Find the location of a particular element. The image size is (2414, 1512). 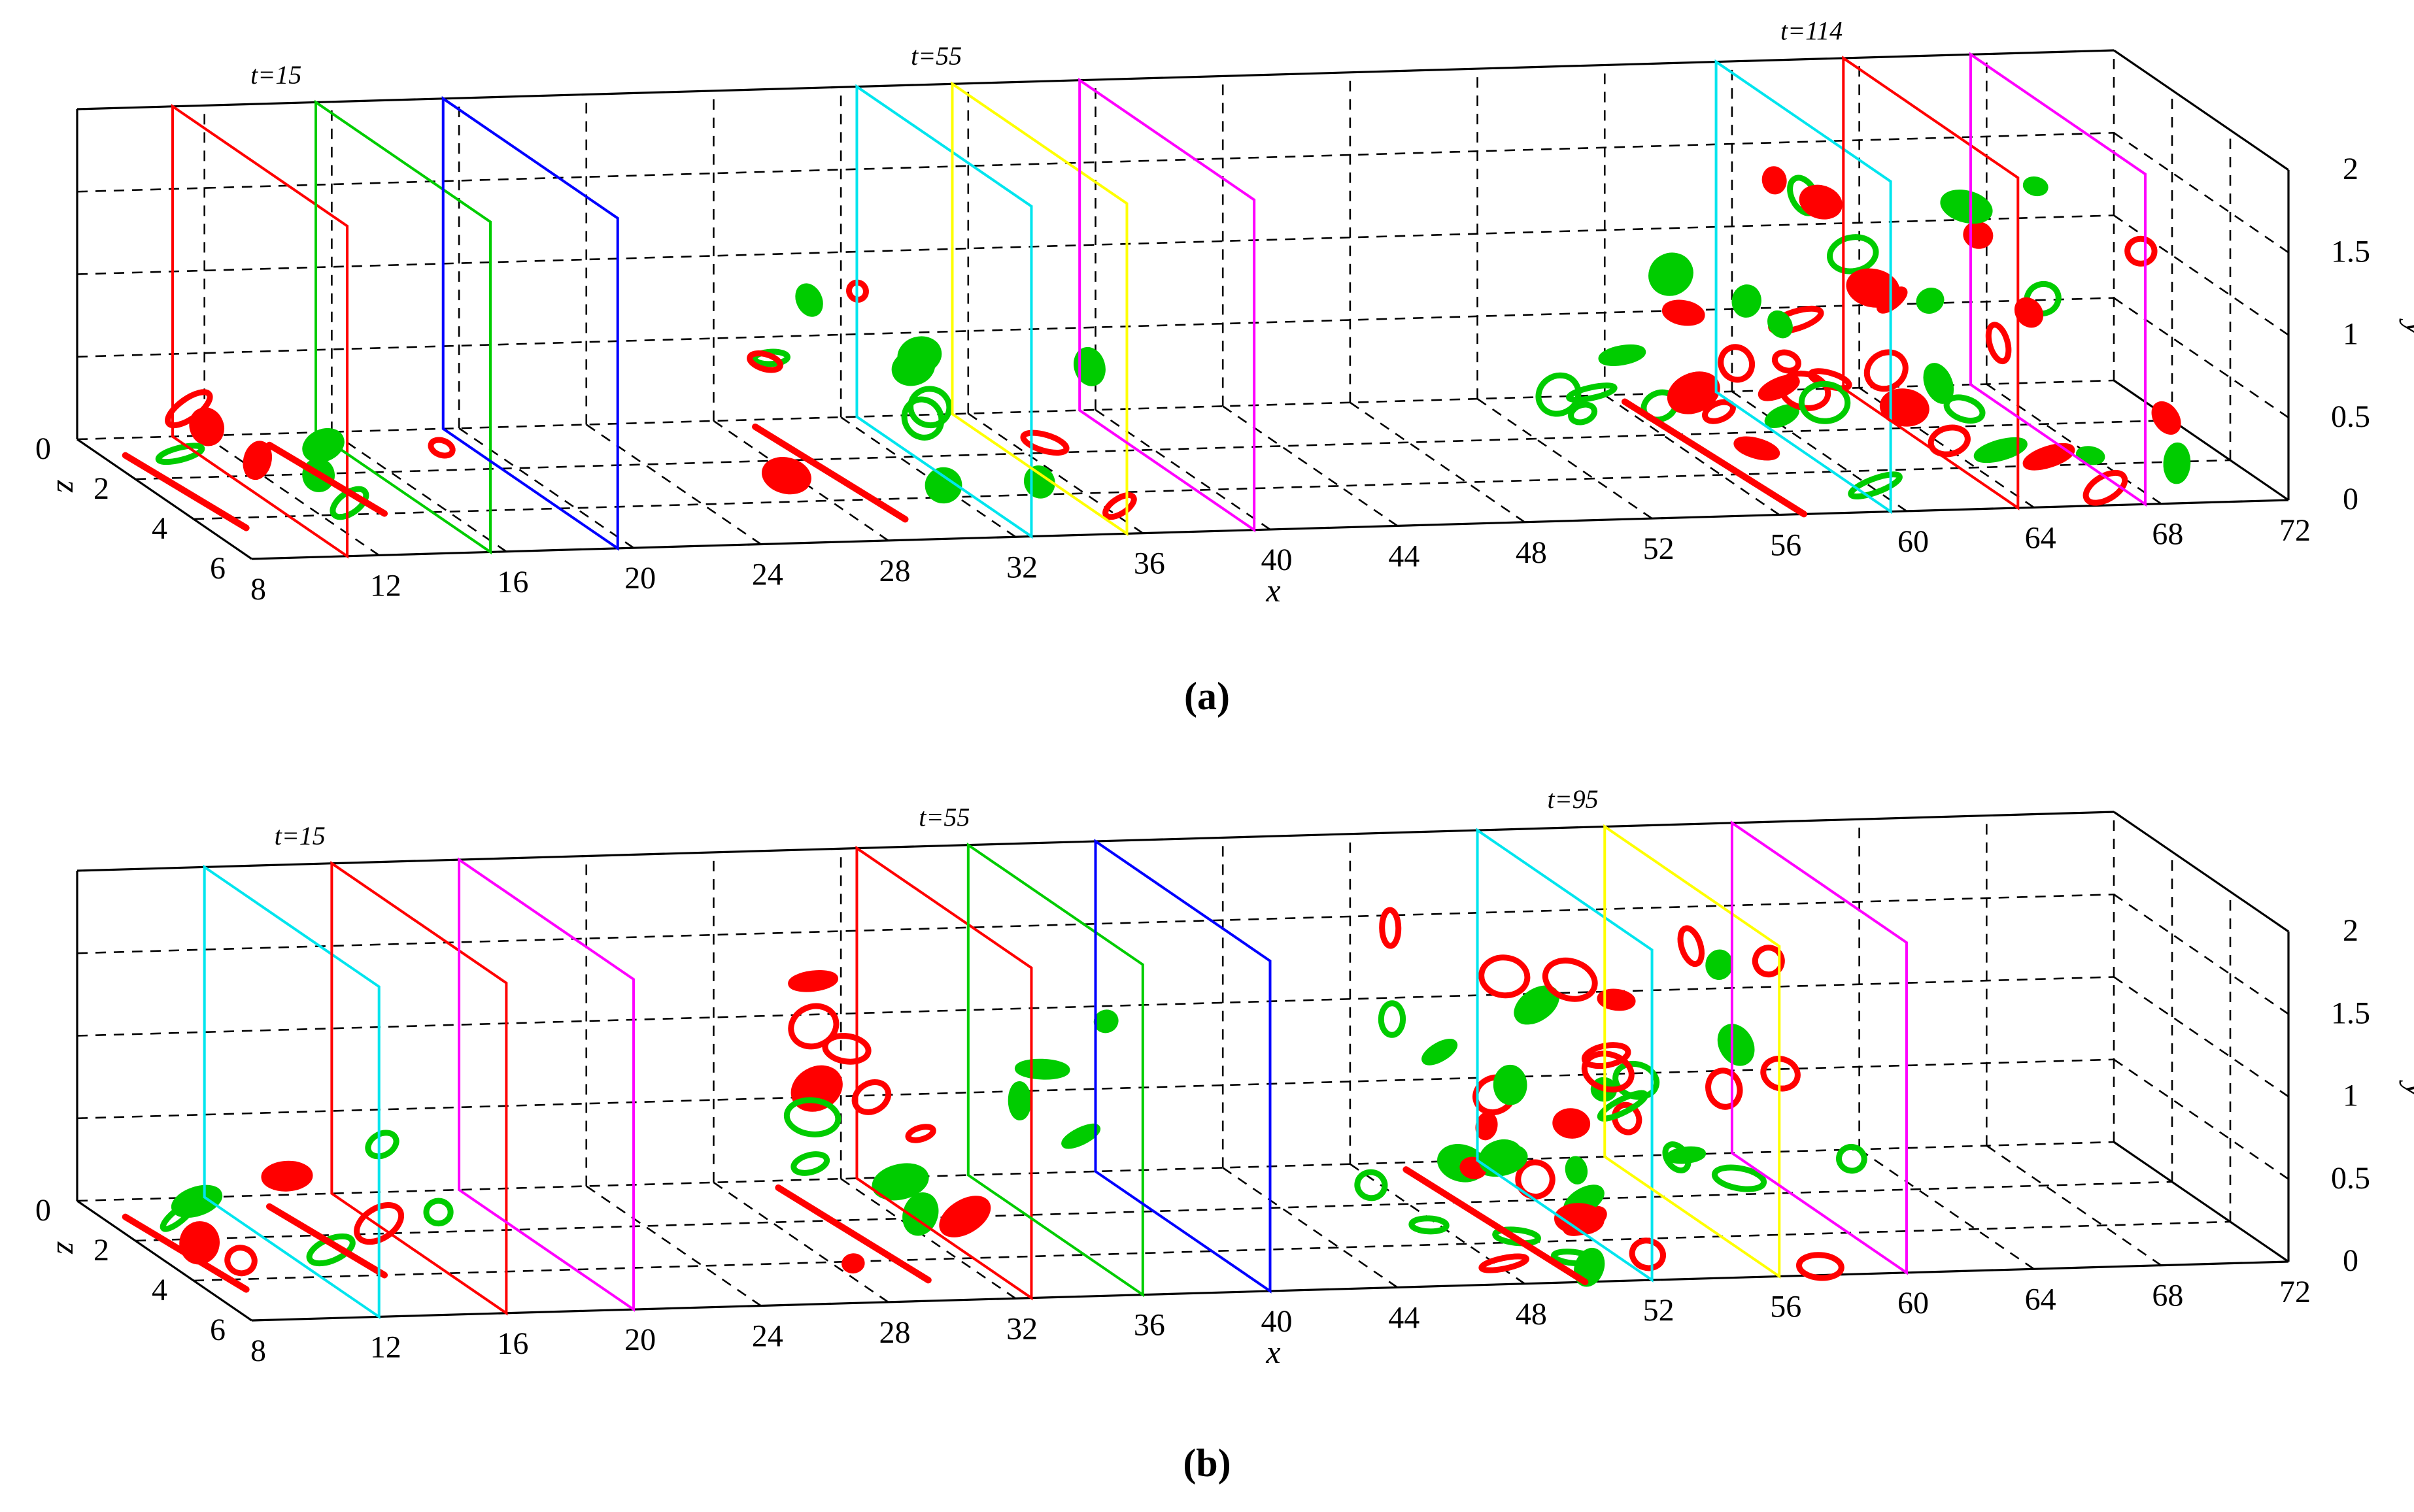

x-tick-label: 8 is located at coordinates (258, 1351).